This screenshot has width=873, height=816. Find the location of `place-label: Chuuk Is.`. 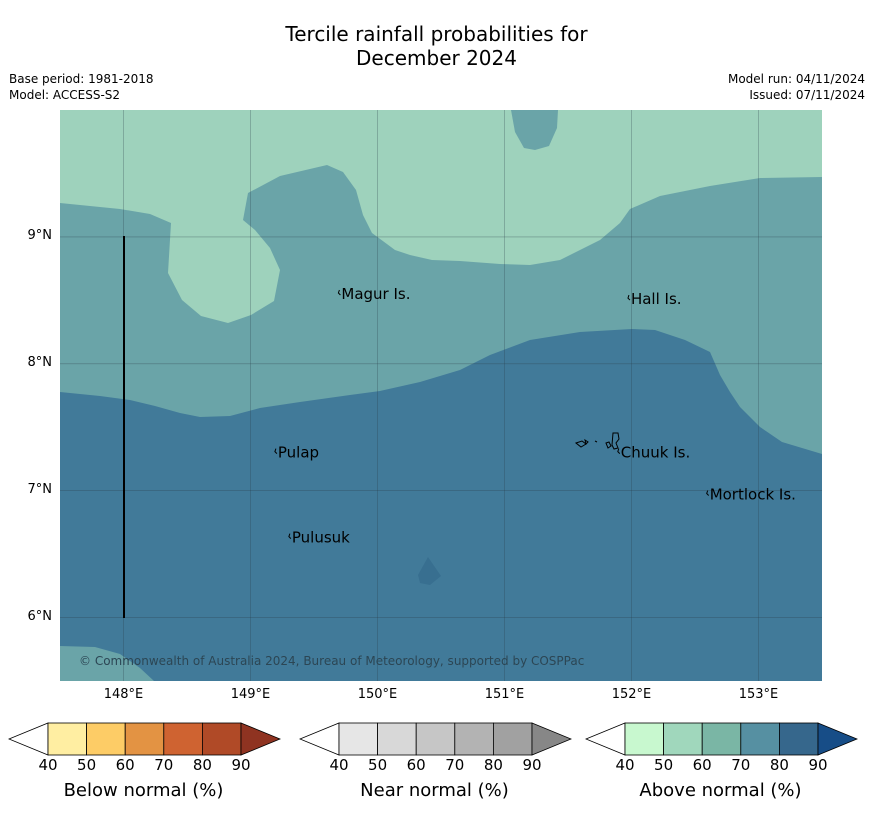

place-label: Chuuk Is. is located at coordinates (655, 453).